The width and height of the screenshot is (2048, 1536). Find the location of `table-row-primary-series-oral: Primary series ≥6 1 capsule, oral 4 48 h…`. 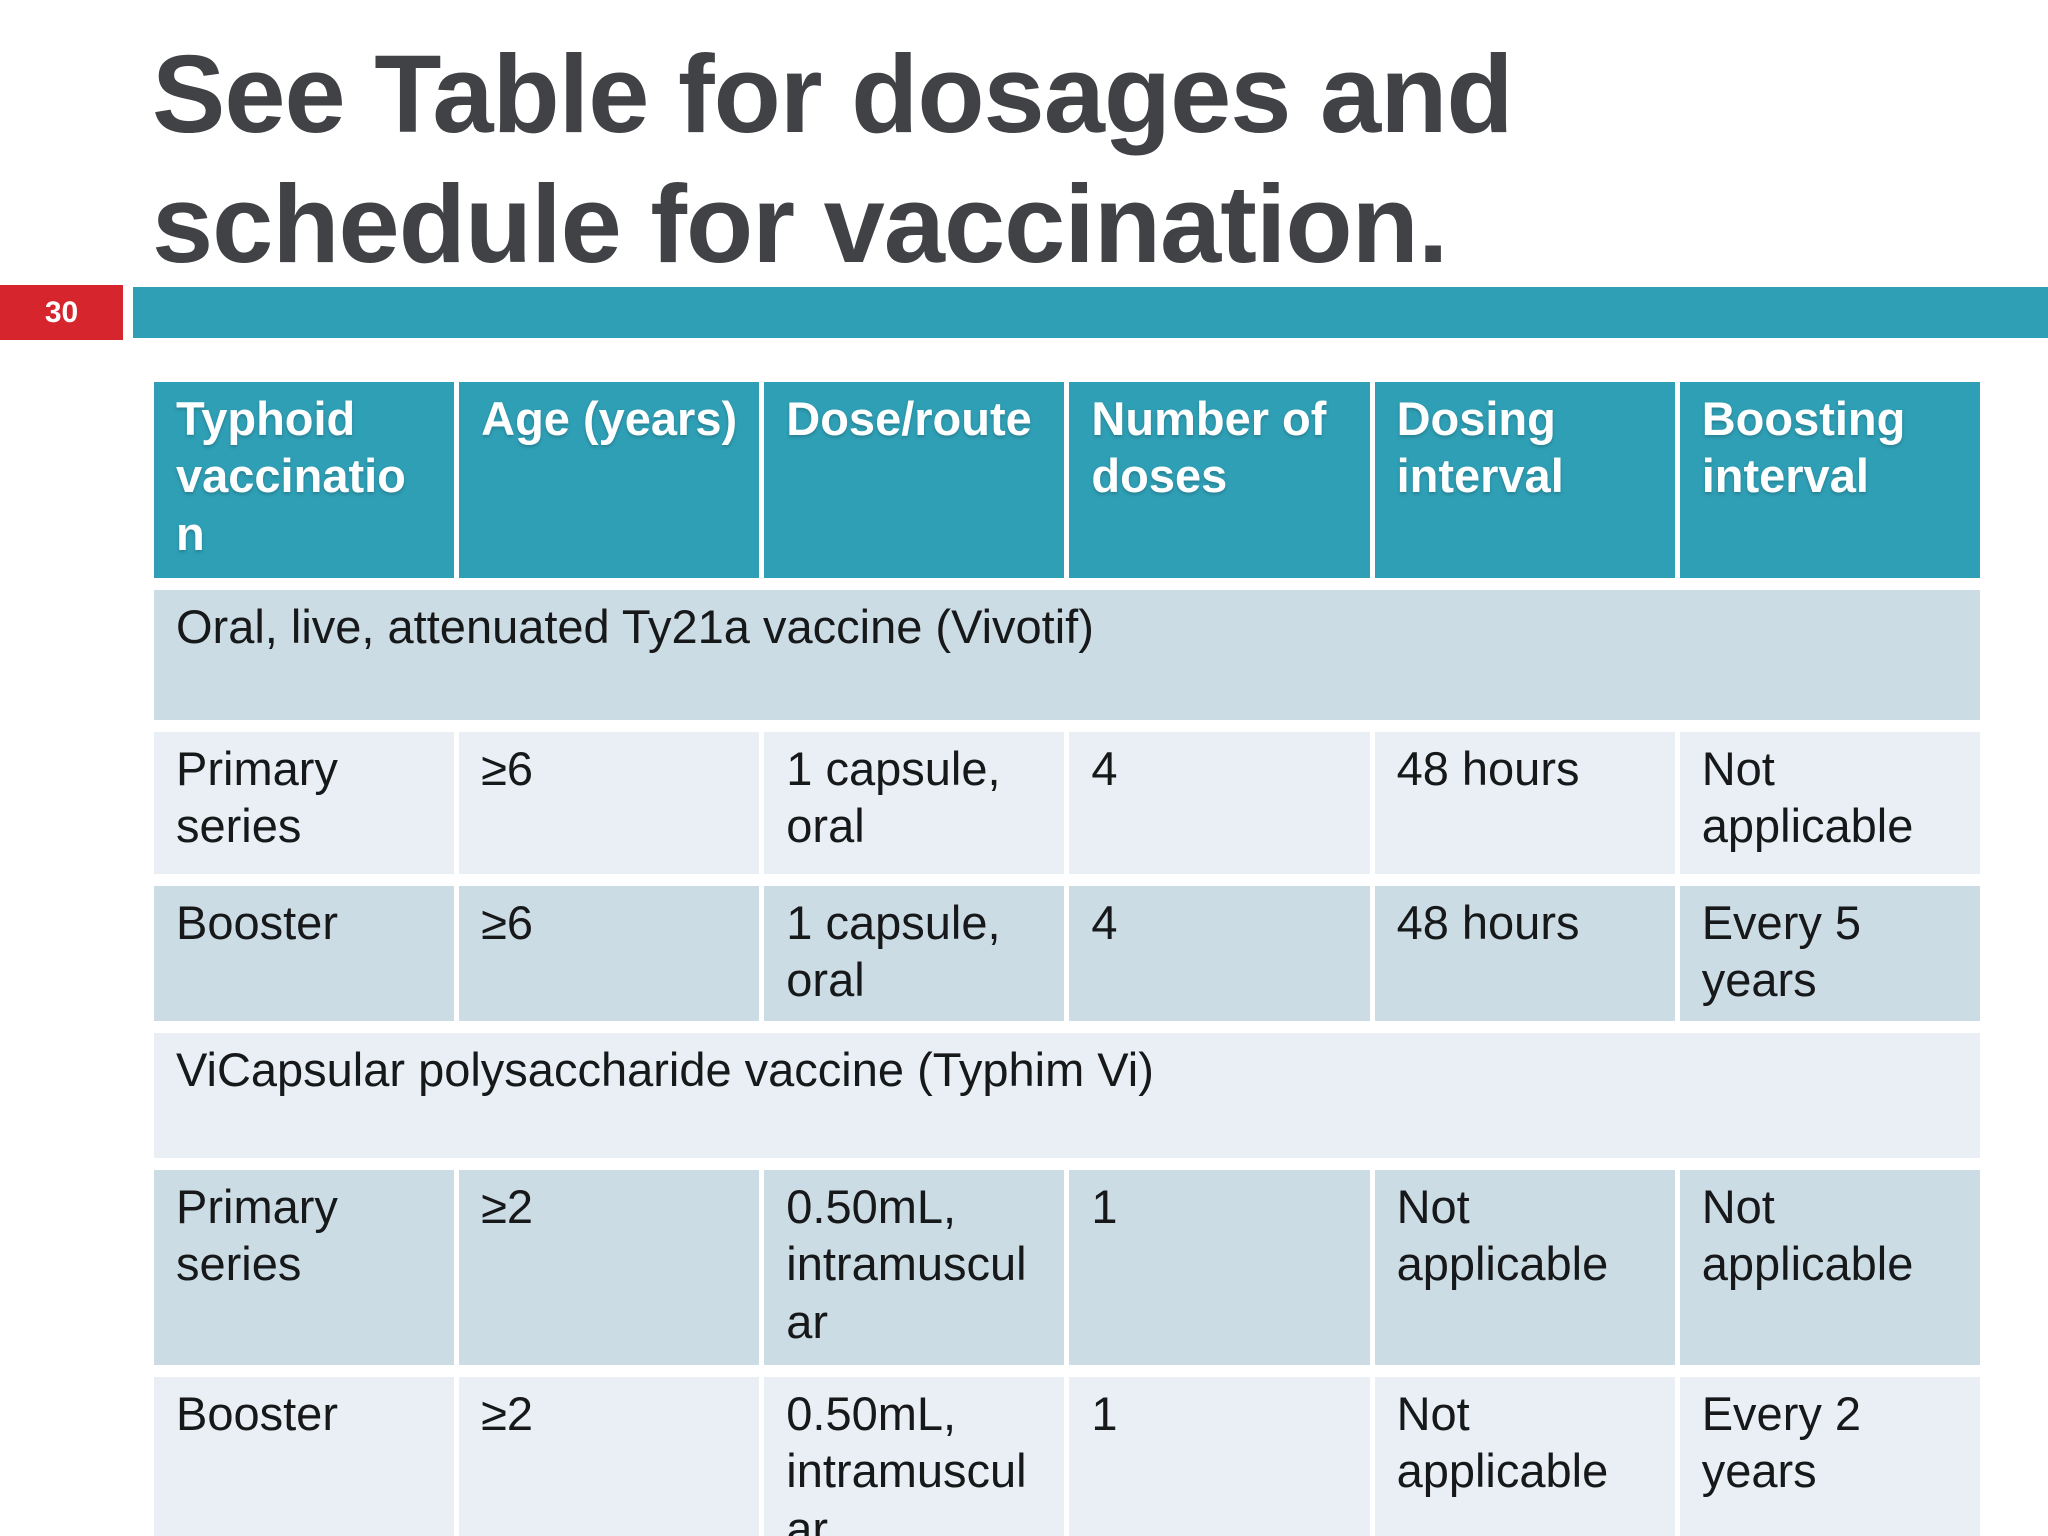

table-row-primary-series-oral: Primary series ≥6 1 capsule, oral 4 48 h… is located at coordinates (1067, 803).